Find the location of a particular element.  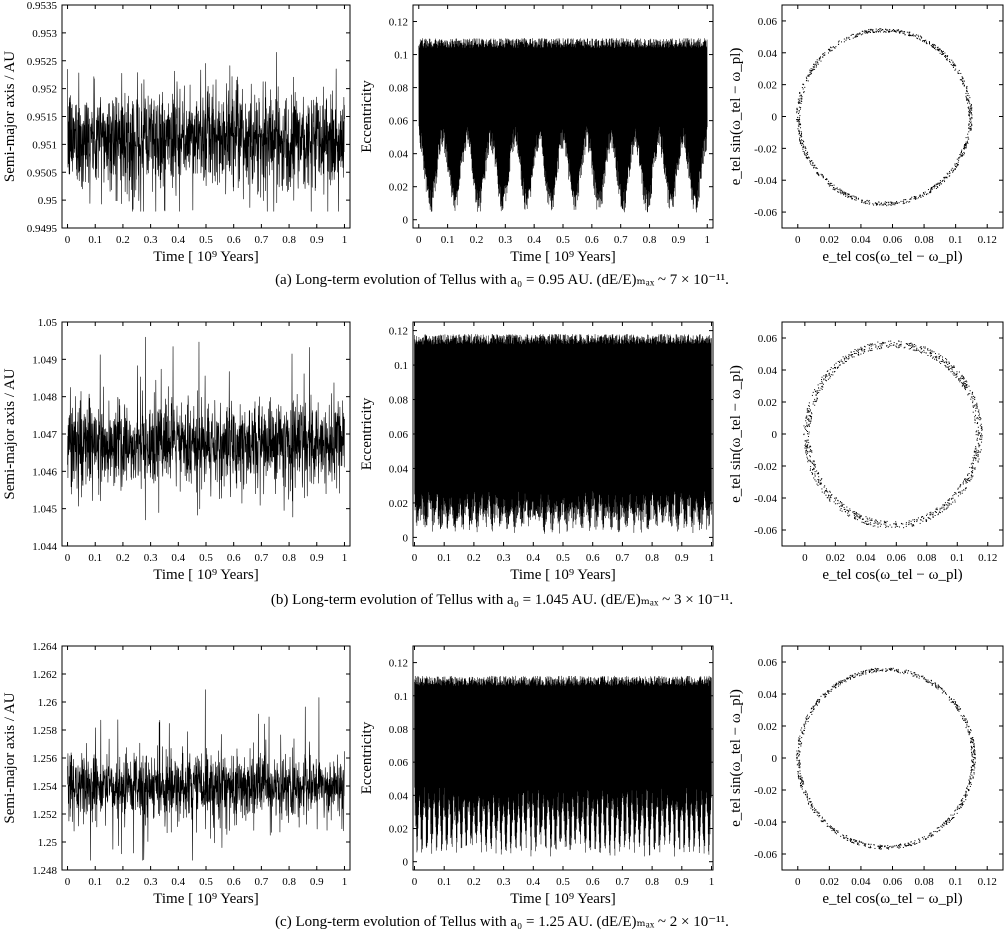

x-tick-label: 0.2 is located at coordinates (474, 558).